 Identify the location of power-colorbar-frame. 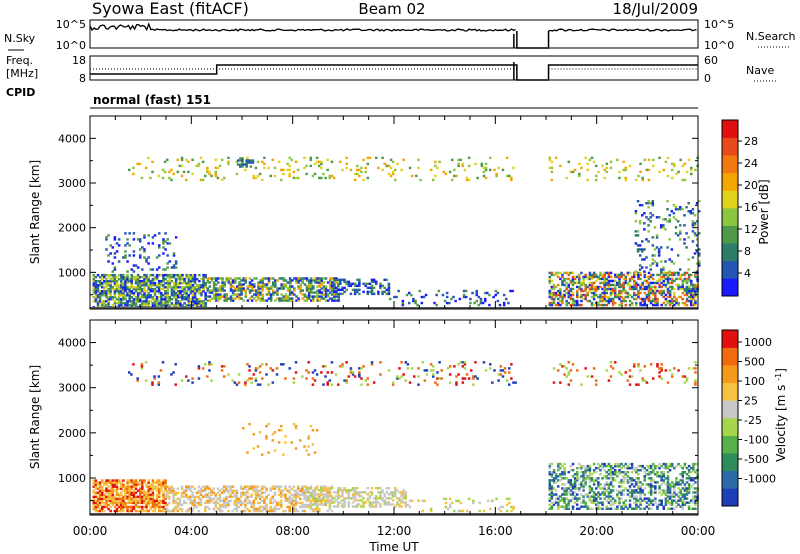
(730, 208).